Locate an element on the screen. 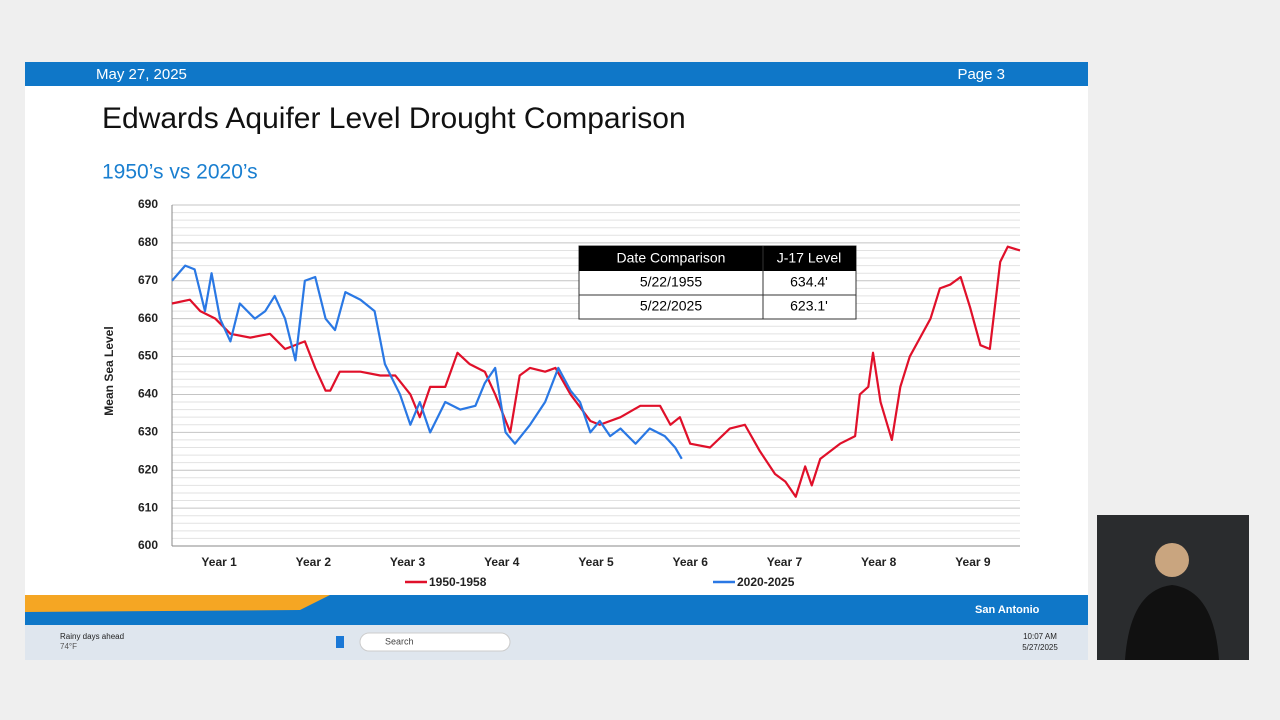 The image size is (1280, 720). table-header is located at coordinates (717, 258).